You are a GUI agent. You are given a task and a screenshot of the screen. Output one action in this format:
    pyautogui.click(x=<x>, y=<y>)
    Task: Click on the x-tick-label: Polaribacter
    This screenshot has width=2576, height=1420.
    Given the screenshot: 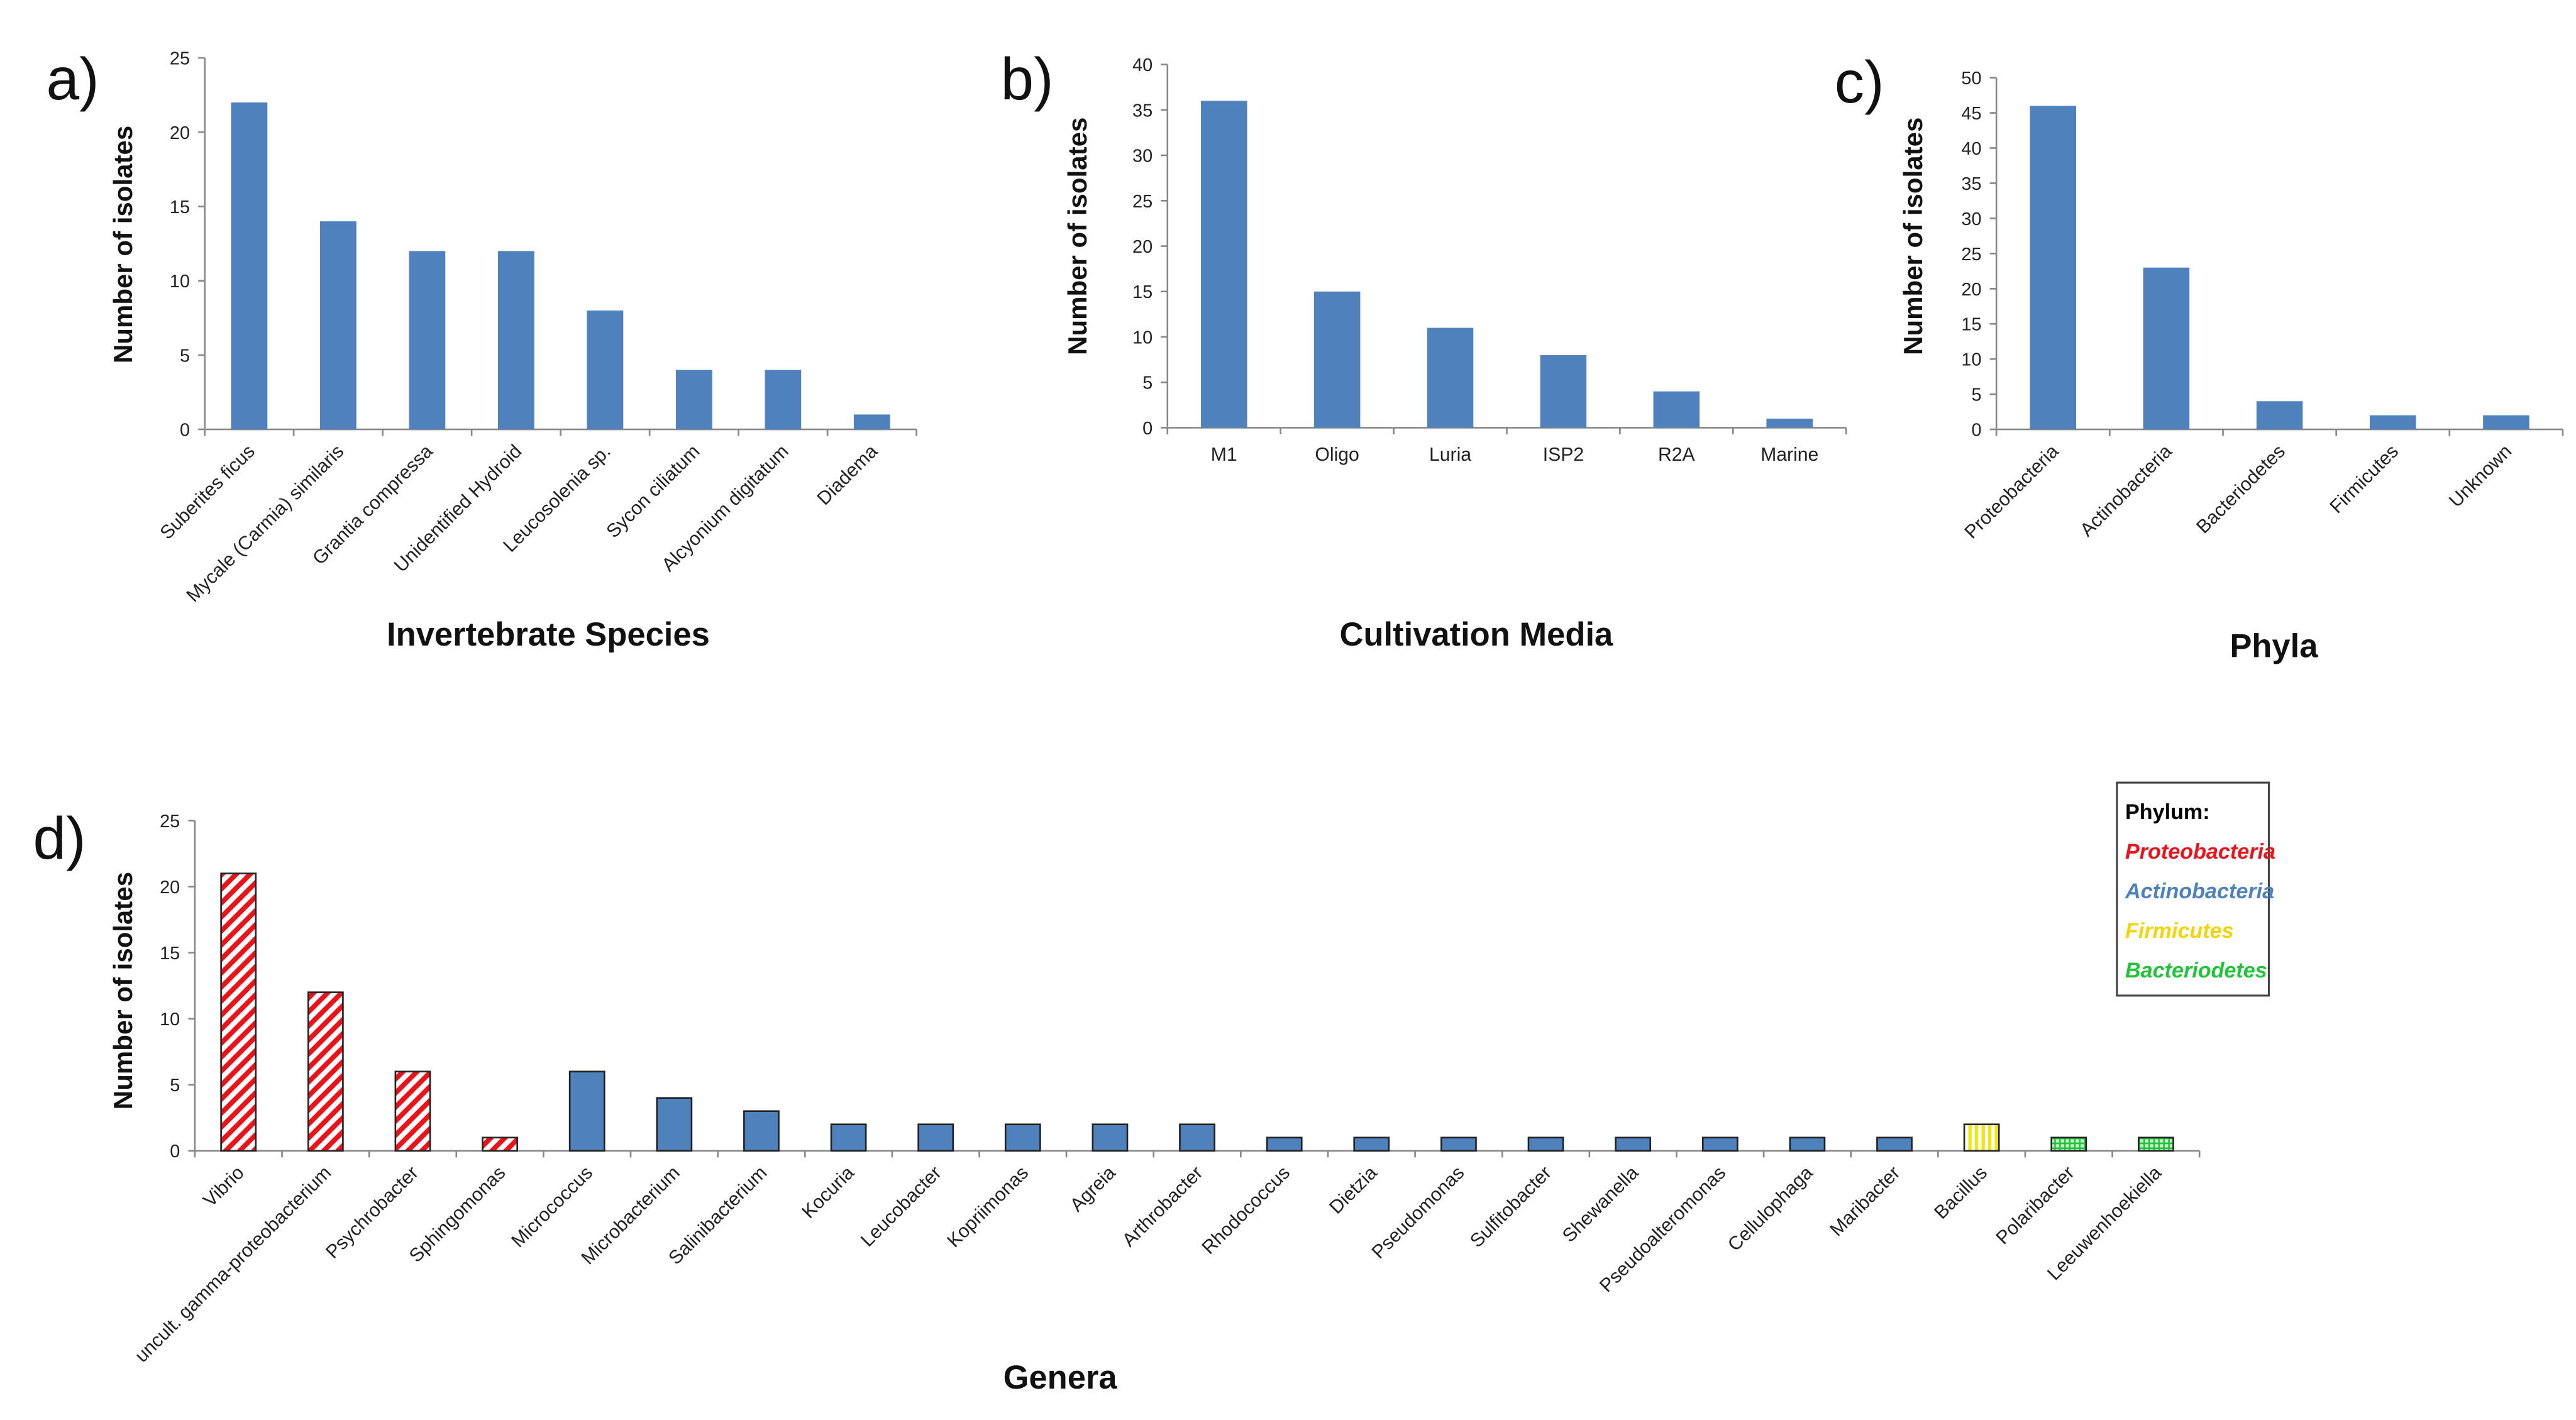 What is the action you would take?
    pyautogui.click(x=2035, y=1205)
    